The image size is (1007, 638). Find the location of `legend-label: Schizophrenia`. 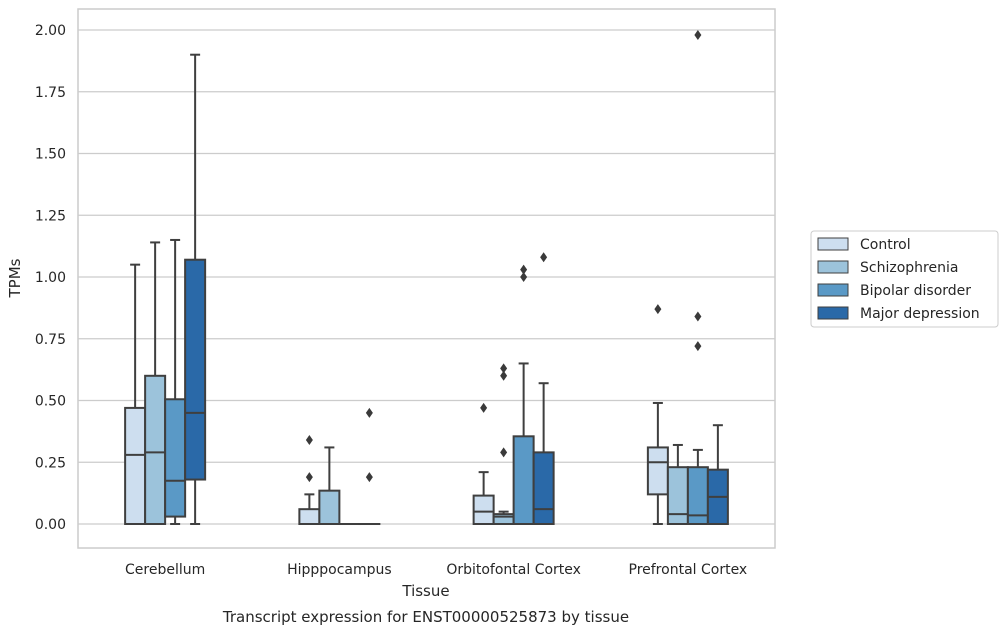

legend-label: Schizophrenia is located at coordinates (909, 268).